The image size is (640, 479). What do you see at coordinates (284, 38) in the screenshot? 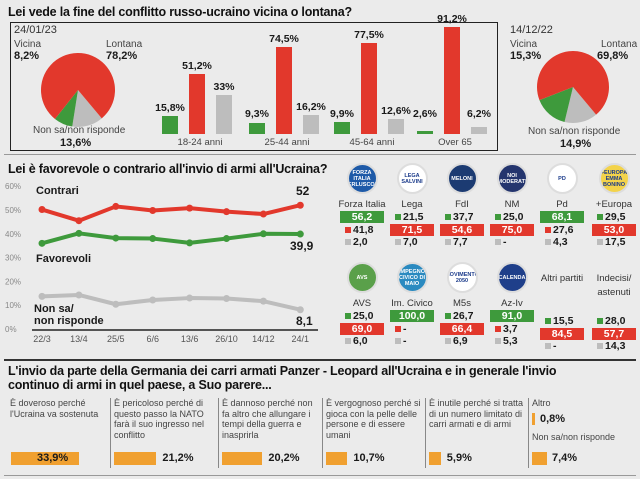
I see `age-bar-value: 74,5%` at bounding box center [284, 38].